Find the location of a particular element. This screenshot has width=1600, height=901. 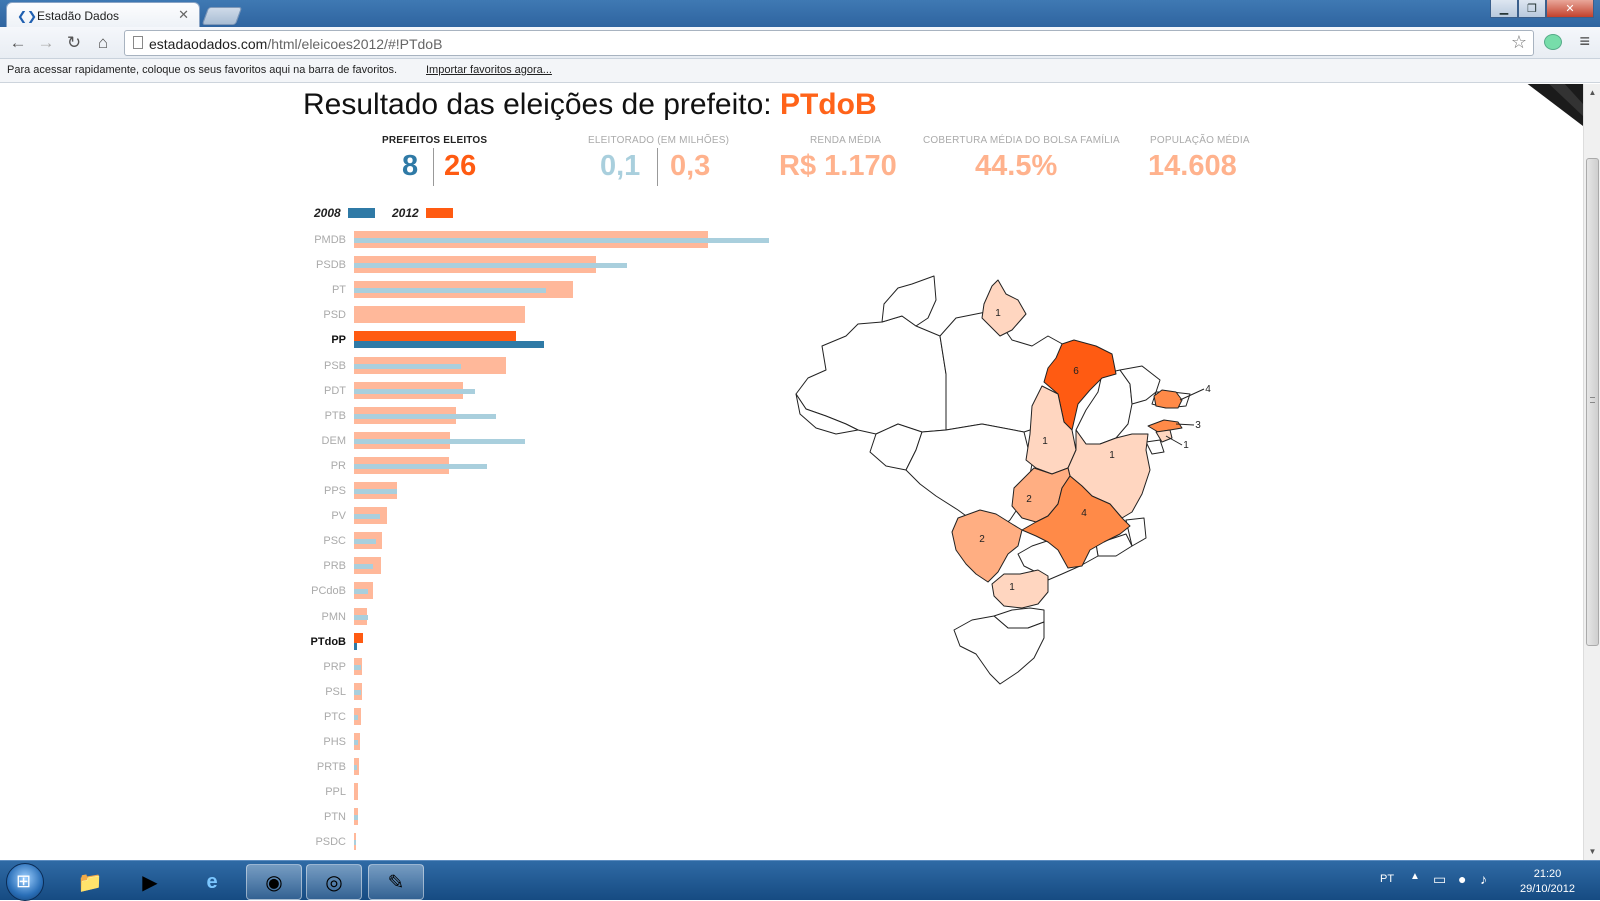

bar-label-pmdb: PMDB is located at coordinates (330, 240).